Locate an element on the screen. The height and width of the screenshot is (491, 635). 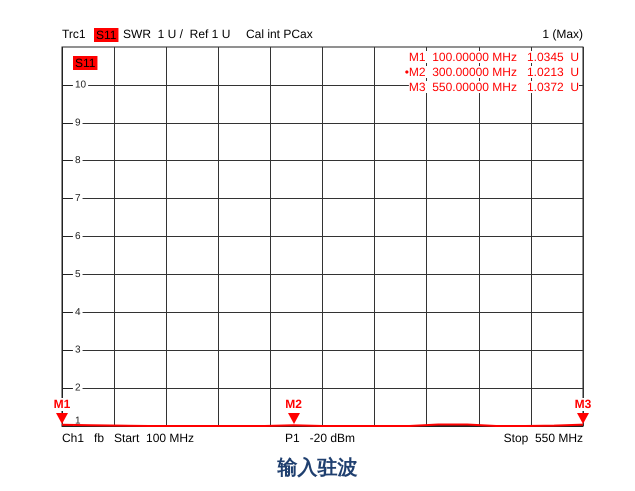
text: P1 -20 dBm is located at coordinates (320, 438).